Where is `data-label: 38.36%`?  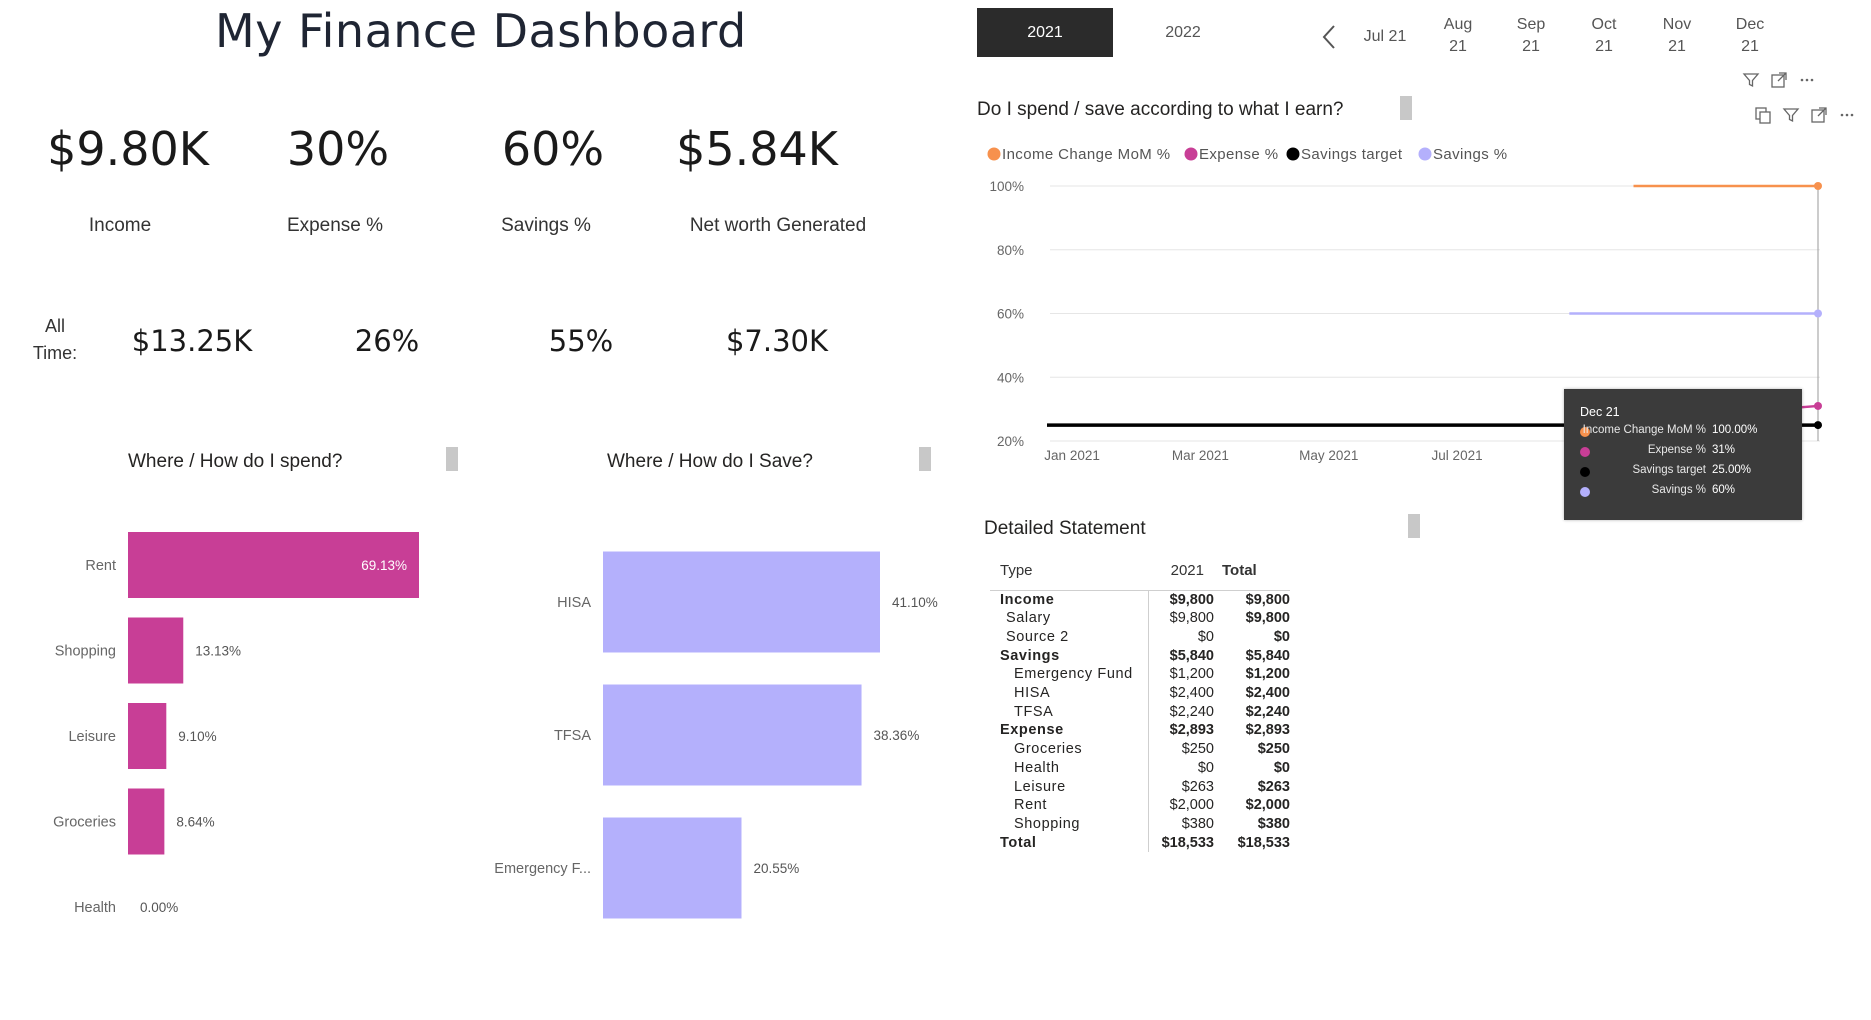
data-label: 38.36% is located at coordinates (897, 735).